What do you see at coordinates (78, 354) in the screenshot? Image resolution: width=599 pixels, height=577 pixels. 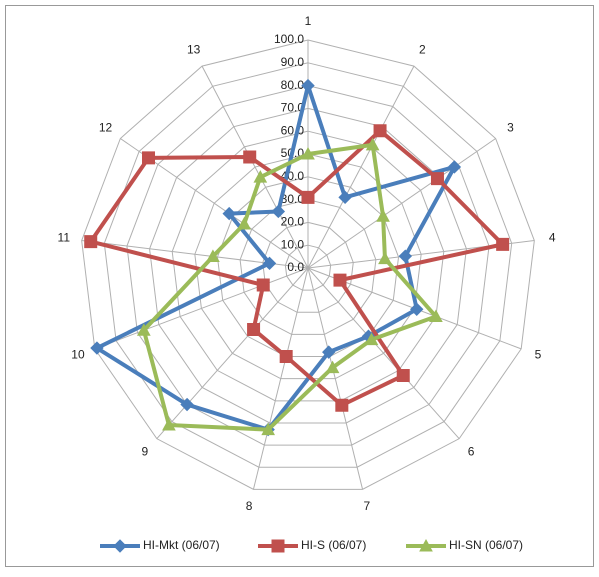 I see `category-label: 10` at bounding box center [78, 354].